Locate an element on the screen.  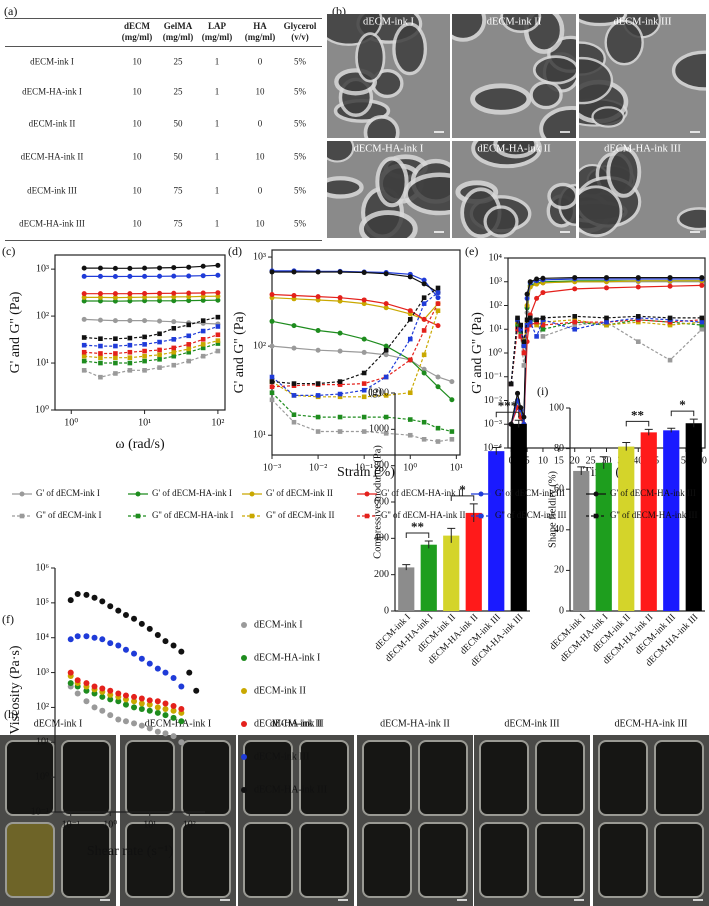
column-header: Glycerol (v/v) is located at coordinates (300, 31).